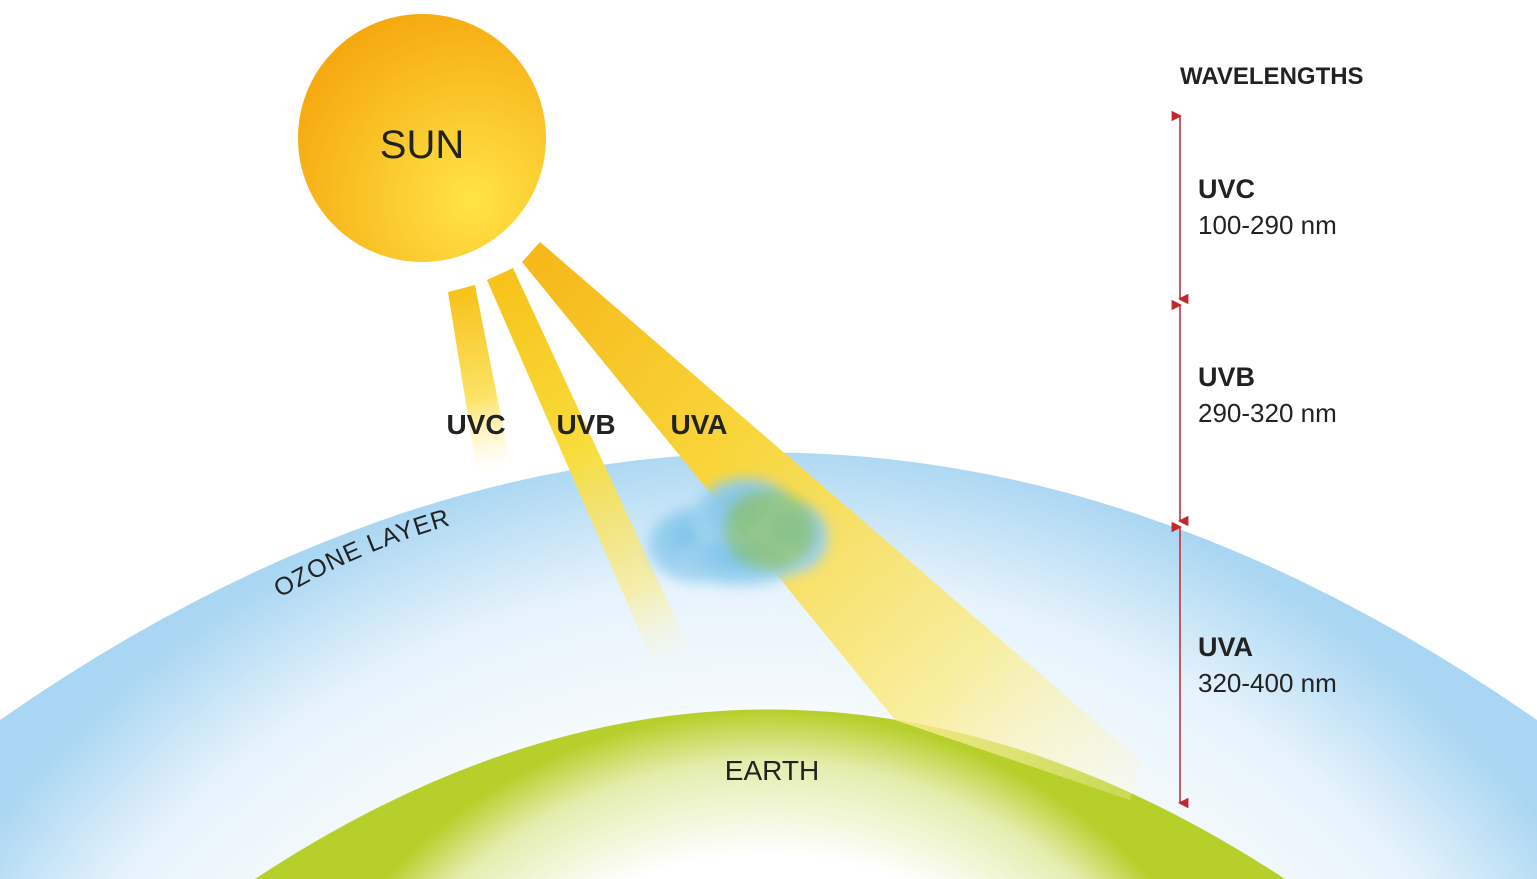 This screenshot has height=879, width=1537. Describe the element at coordinates (588, 464) in the screenshot. I see `uvb-ray` at that location.